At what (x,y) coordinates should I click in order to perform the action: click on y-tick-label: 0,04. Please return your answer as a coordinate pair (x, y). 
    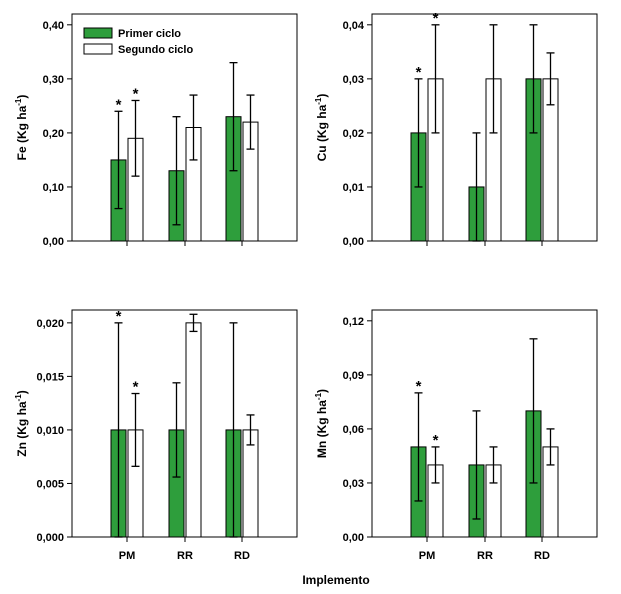
    Looking at the image, I should click on (354, 26).